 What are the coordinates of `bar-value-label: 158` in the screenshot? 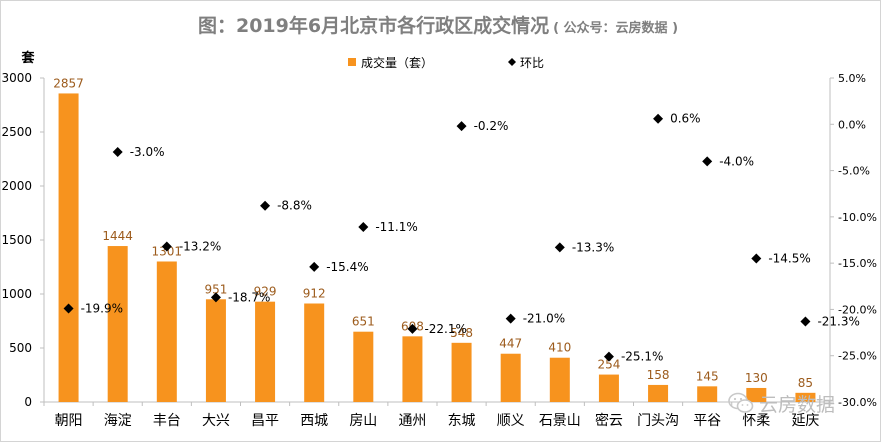 It's located at (658, 375).